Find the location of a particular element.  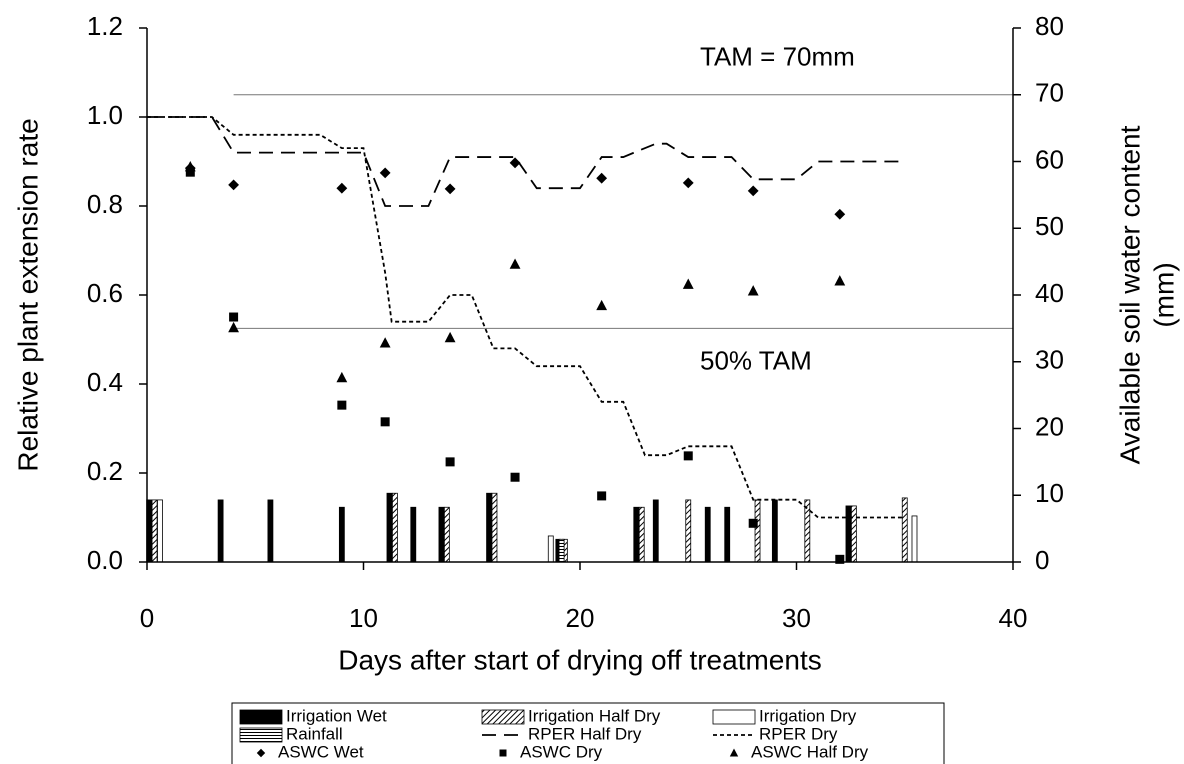

legend-label: Rainfall is located at coordinates (314, 733).